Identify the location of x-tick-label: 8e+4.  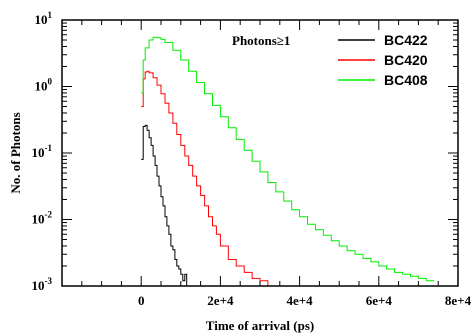
(458, 300).